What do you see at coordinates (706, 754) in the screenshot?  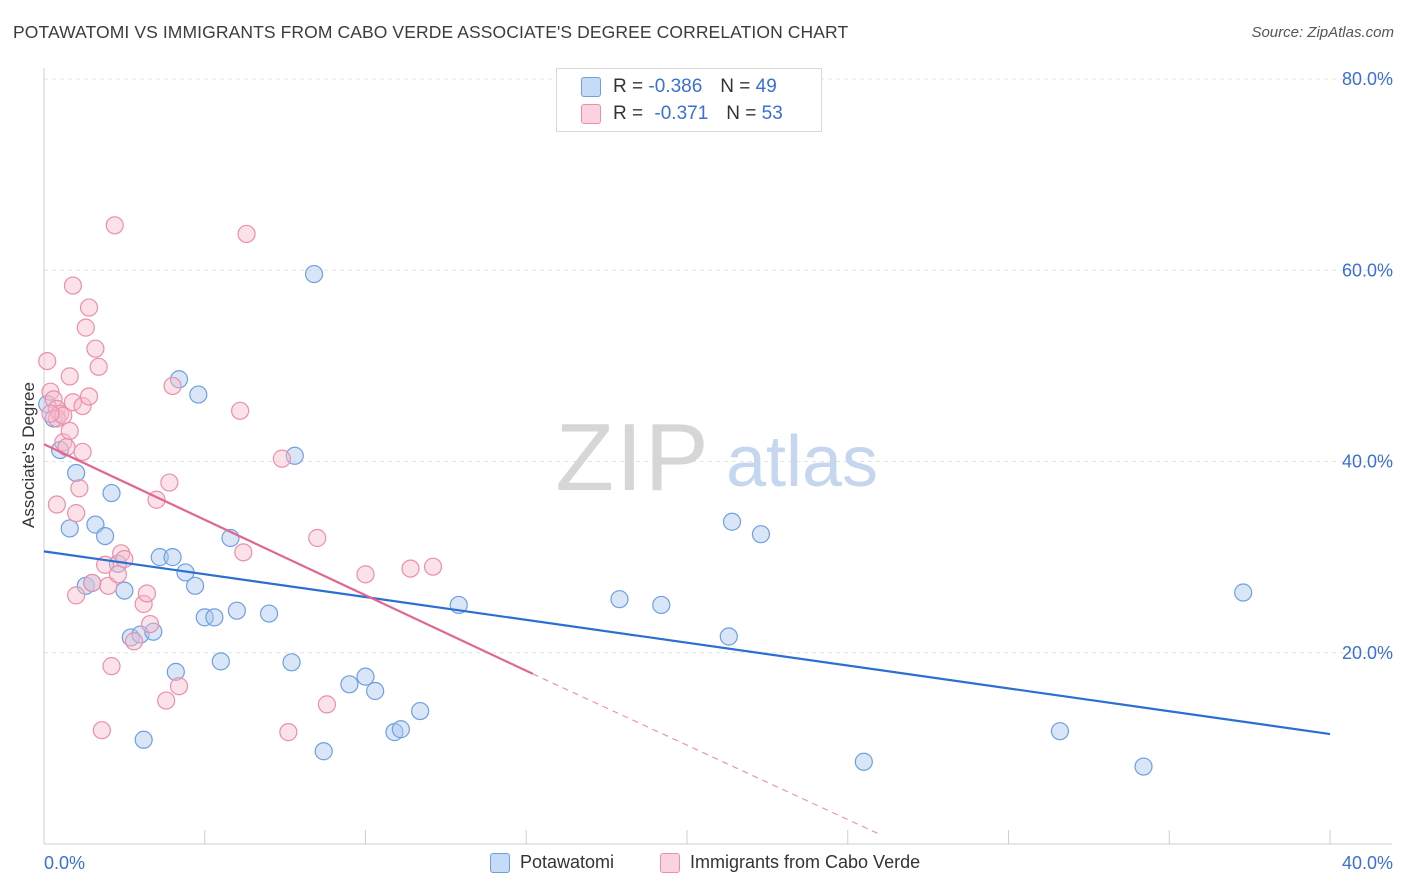 I see `cabo-verde-trend-extension` at bounding box center [706, 754].